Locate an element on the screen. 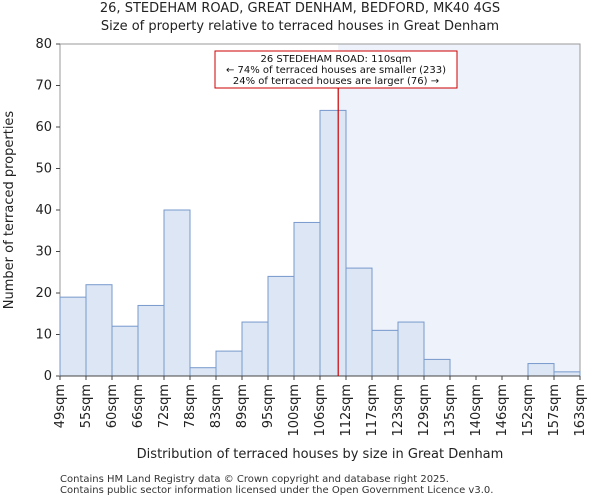 The image size is (600, 500). annotation-box is located at coordinates (336, 69).